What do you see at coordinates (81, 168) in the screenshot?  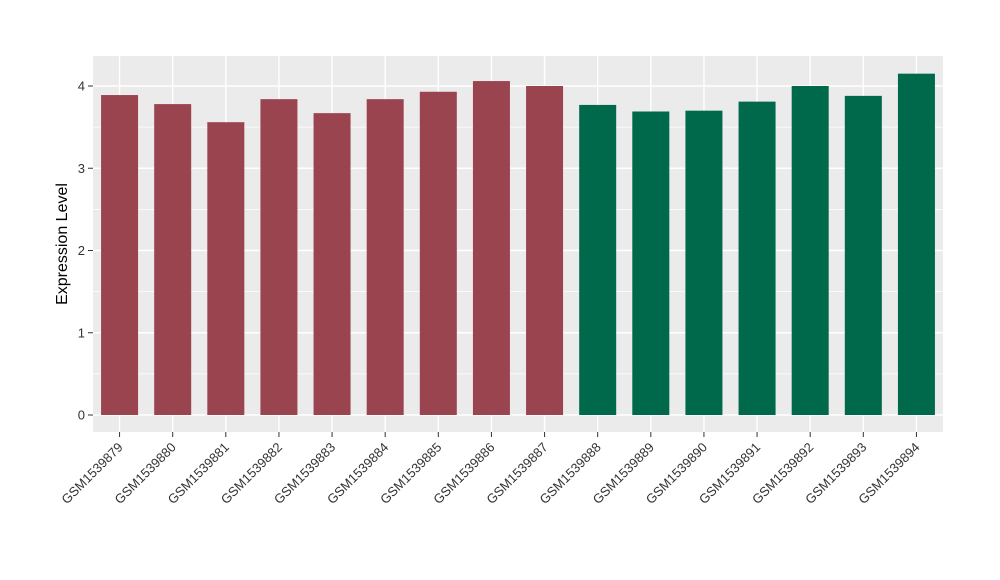 I see `y-tick-label: 3` at bounding box center [81, 168].